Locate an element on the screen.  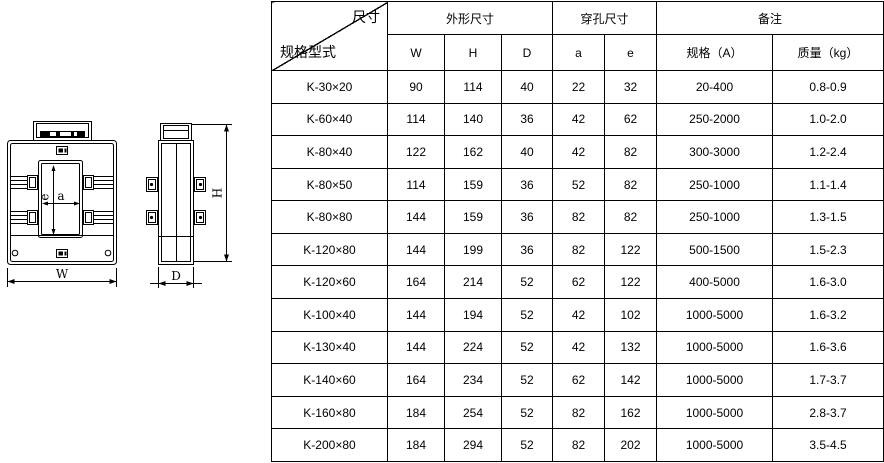
clip-right-lower is located at coordinates (98, 217).